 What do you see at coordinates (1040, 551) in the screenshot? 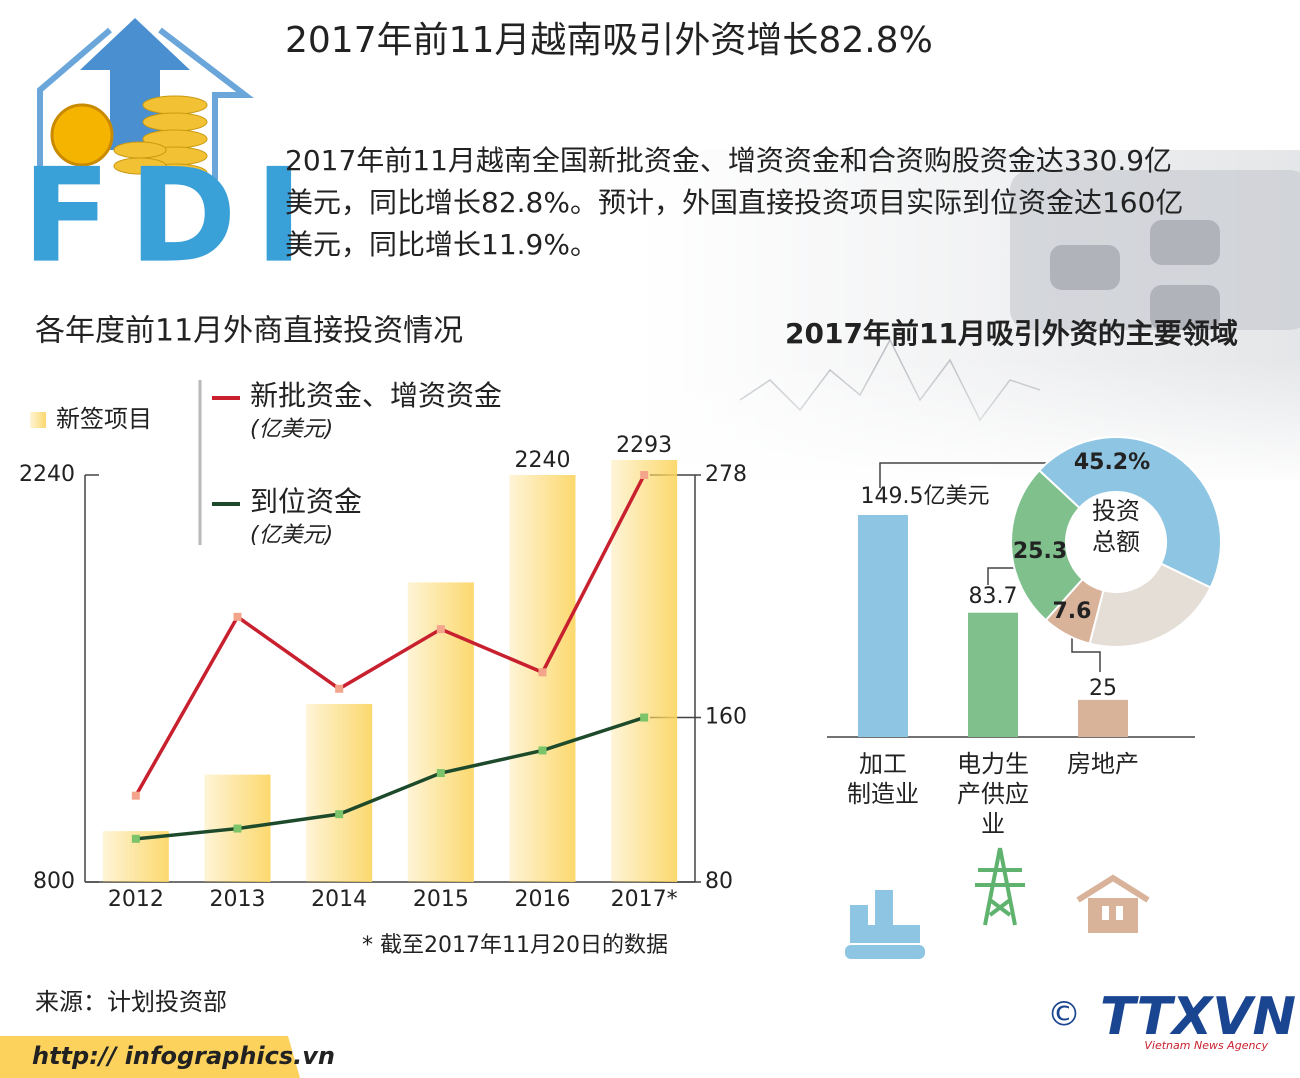
I see `donut-value-label: 25.3` at bounding box center [1040, 551].